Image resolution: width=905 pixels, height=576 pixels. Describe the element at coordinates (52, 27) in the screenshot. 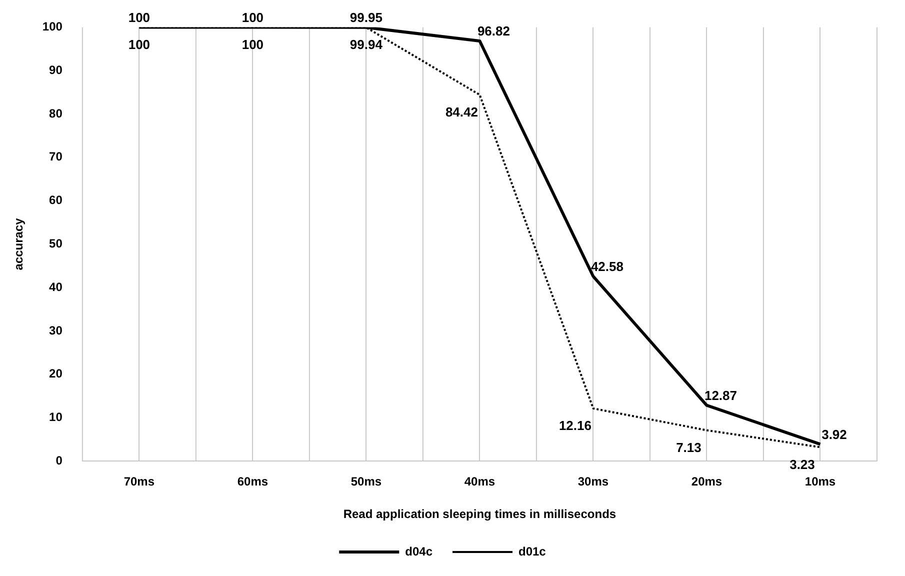

I see `y-tick-label: 100` at that location.